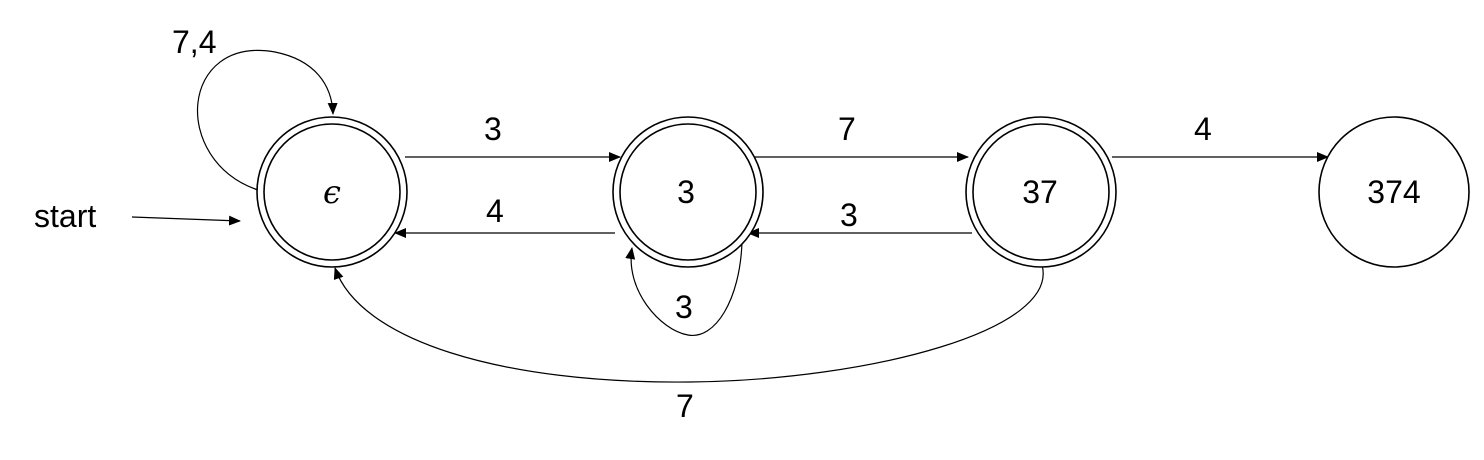 The height and width of the screenshot is (460, 1484). Describe the element at coordinates (685, 406) in the screenshot. I see `transition-q2-q0-label: 7` at that location.